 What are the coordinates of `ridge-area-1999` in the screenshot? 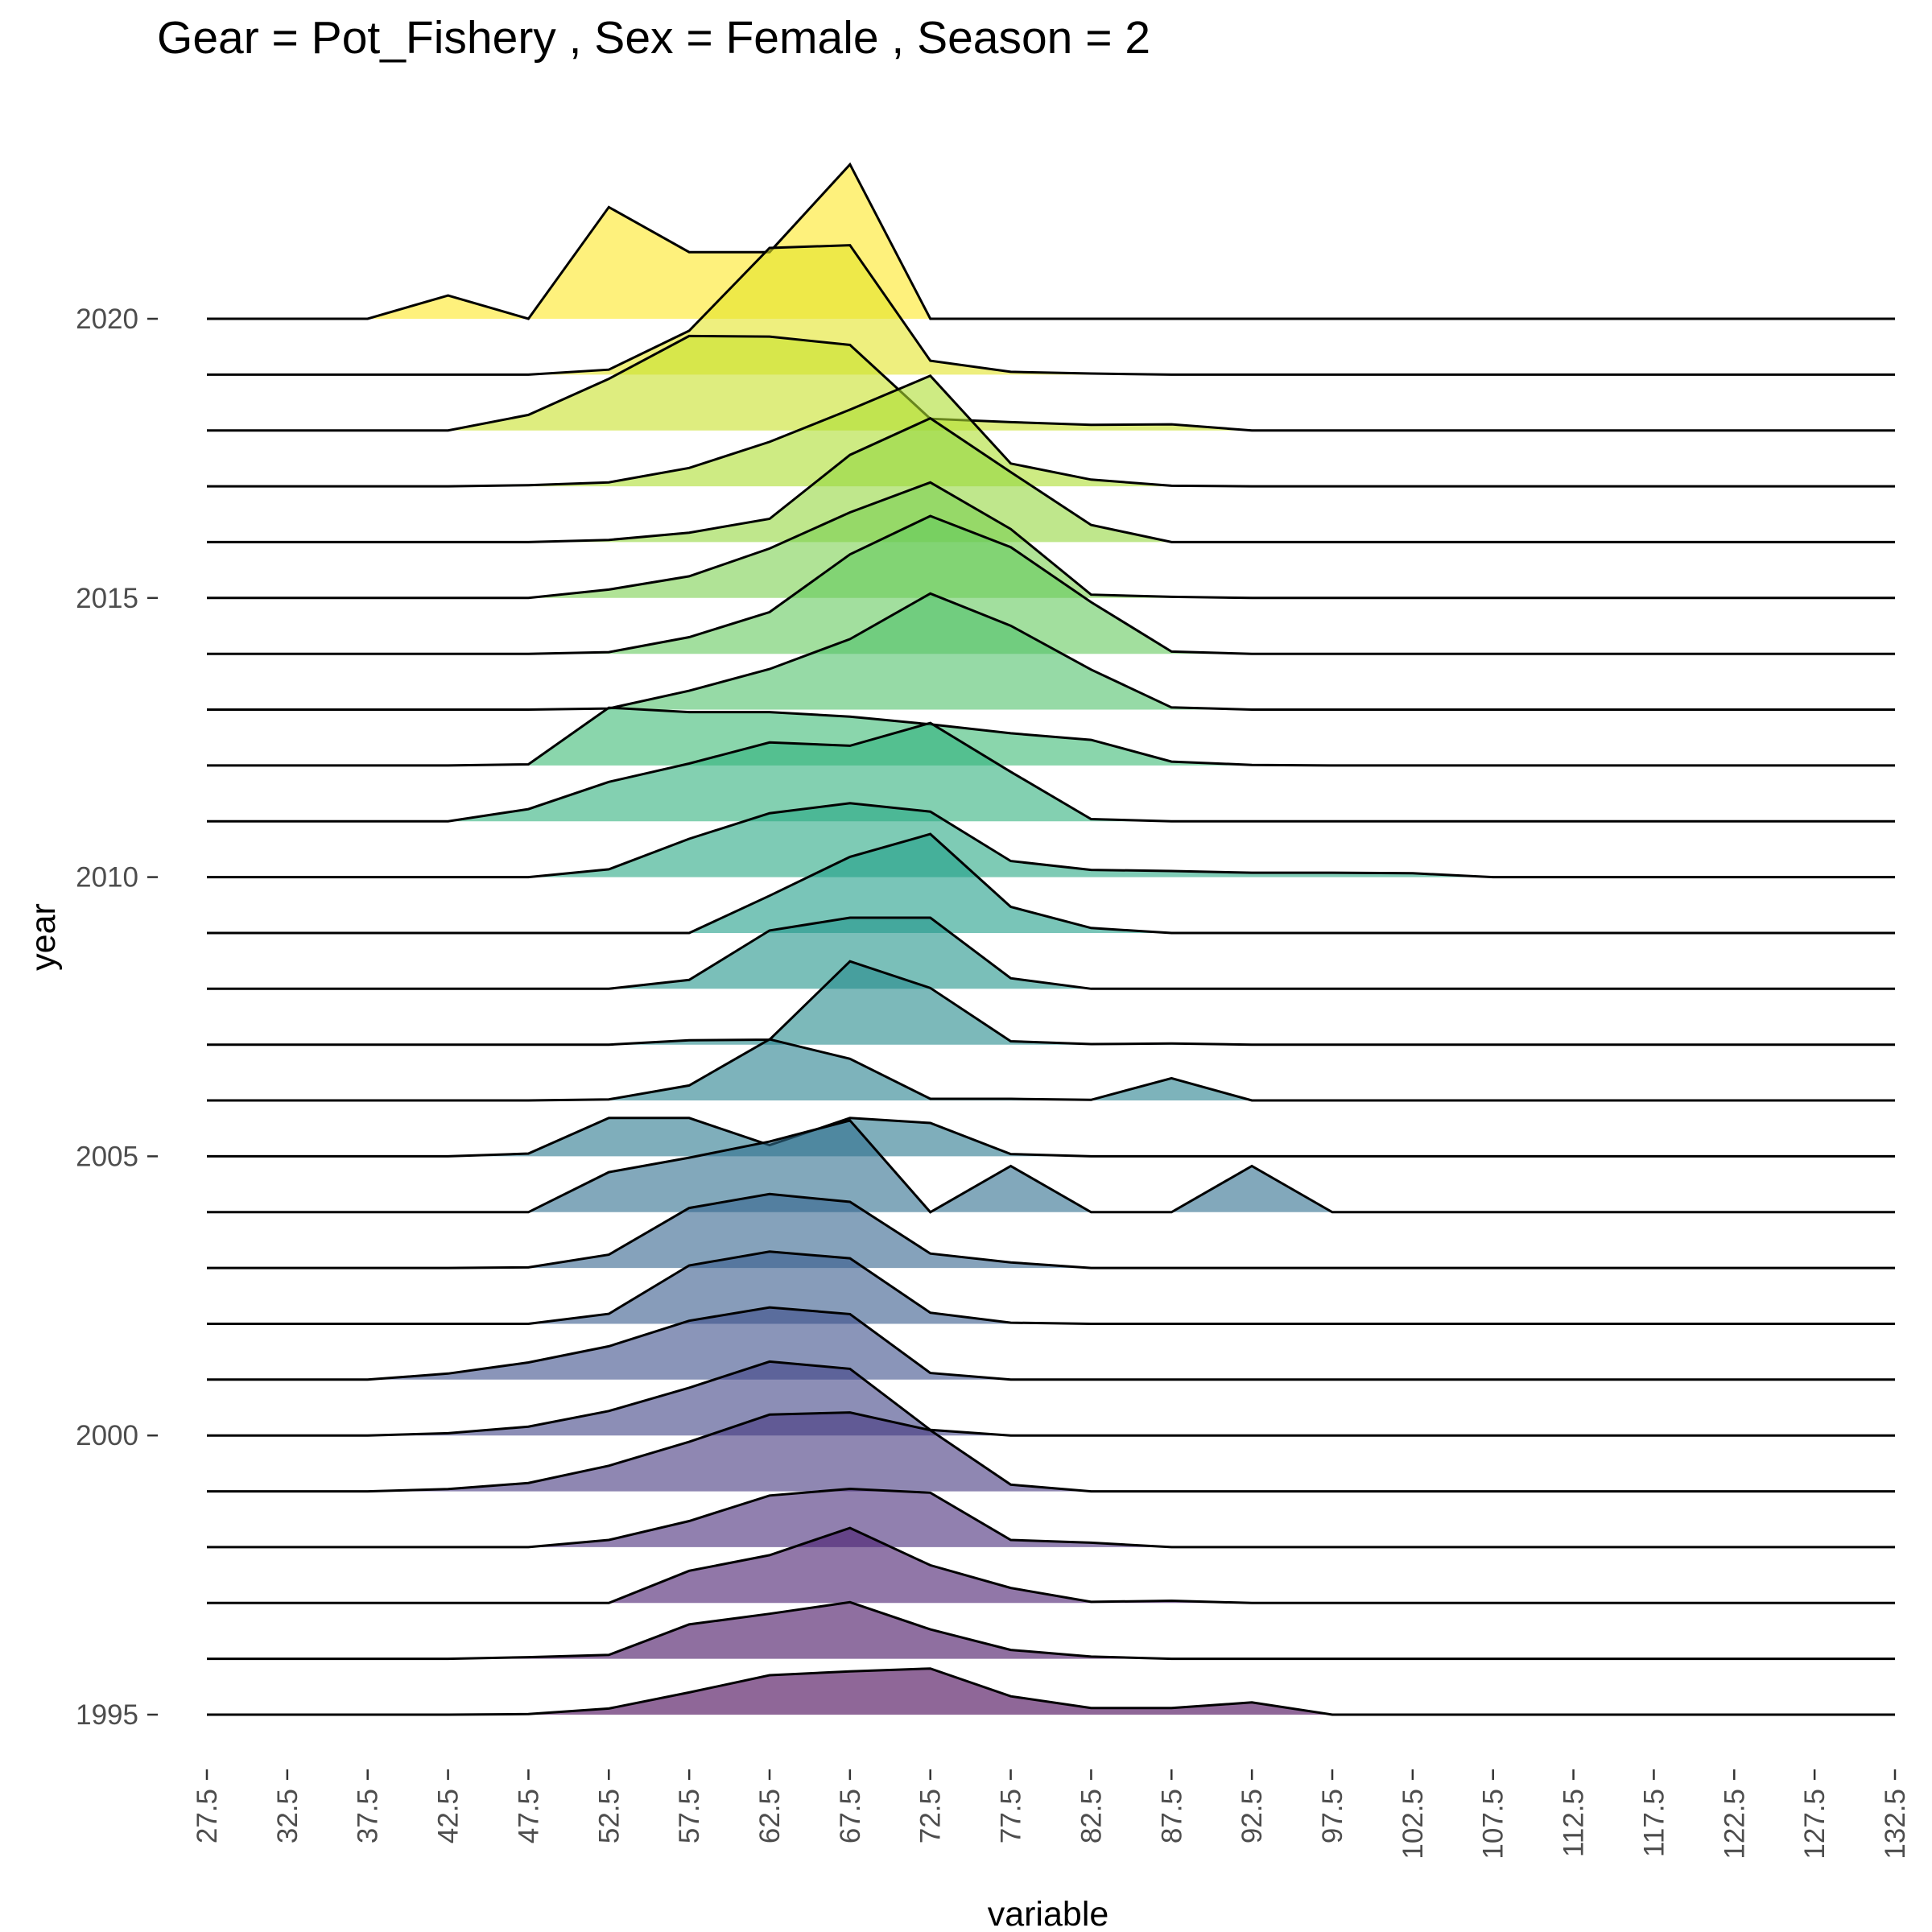 It's located at (1051, 1452).